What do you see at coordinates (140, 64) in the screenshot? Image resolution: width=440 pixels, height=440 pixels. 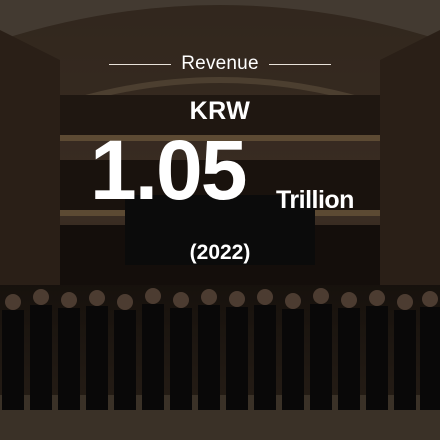 I see `left-divider` at bounding box center [140, 64].